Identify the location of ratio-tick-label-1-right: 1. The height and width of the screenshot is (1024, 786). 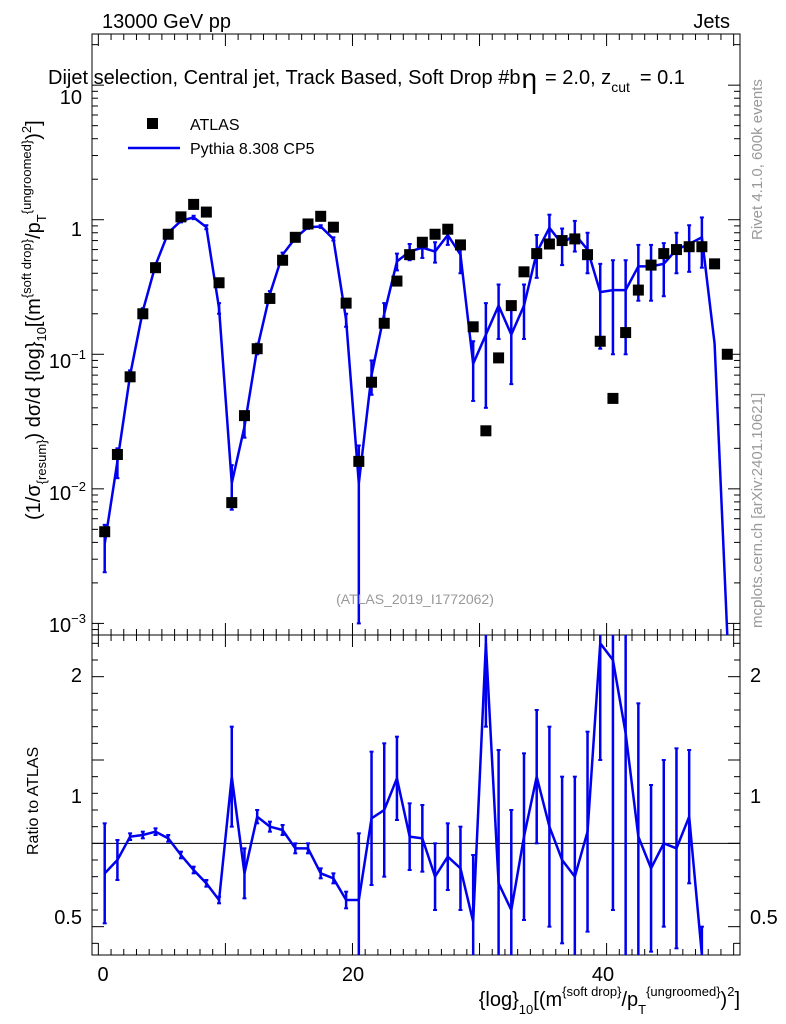
(755, 797).